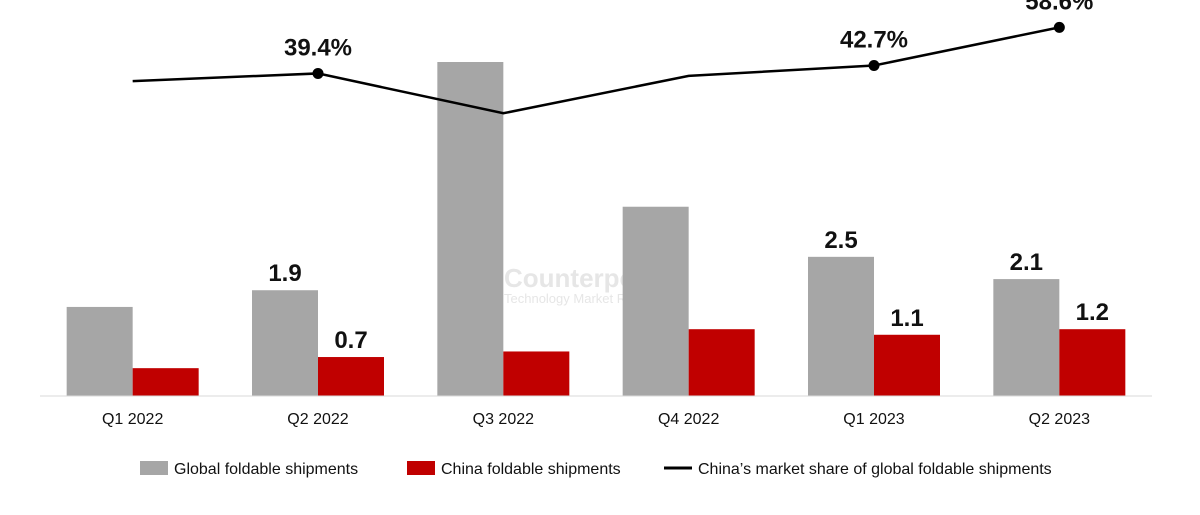 The height and width of the screenshot is (515, 1200). What do you see at coordinates (655, 301) in the screenshot?
I see `bar-global-foldable-shipments-q4-2022` at bounding box center [655, 301].